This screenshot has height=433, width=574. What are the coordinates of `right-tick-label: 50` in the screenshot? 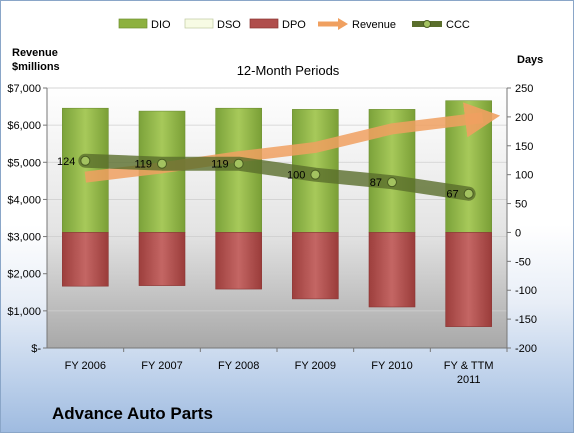 It's located at (521, 205).